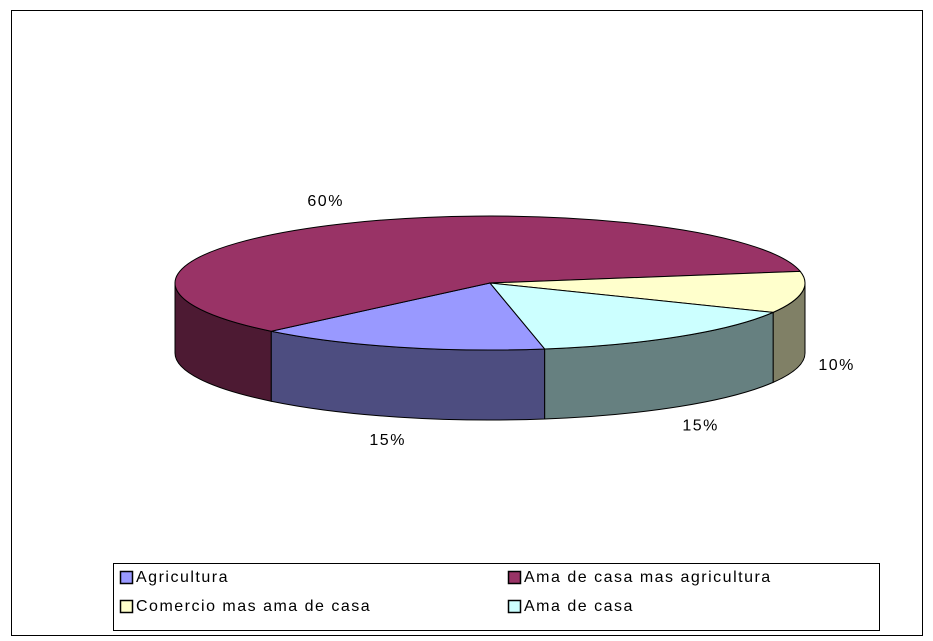 The height and width of the screenshot is (641, 933). I want to click on legend-label: Agricultura, so click(182, 577).